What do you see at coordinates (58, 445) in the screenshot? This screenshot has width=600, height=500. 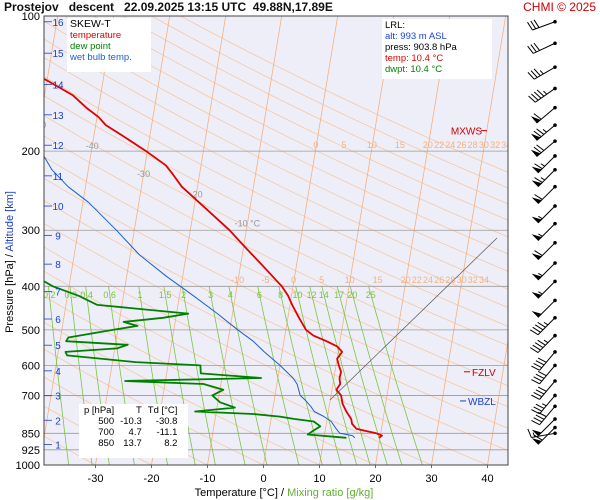 I see `altitude-tick-label: 1` at bounding box center [58, 445].